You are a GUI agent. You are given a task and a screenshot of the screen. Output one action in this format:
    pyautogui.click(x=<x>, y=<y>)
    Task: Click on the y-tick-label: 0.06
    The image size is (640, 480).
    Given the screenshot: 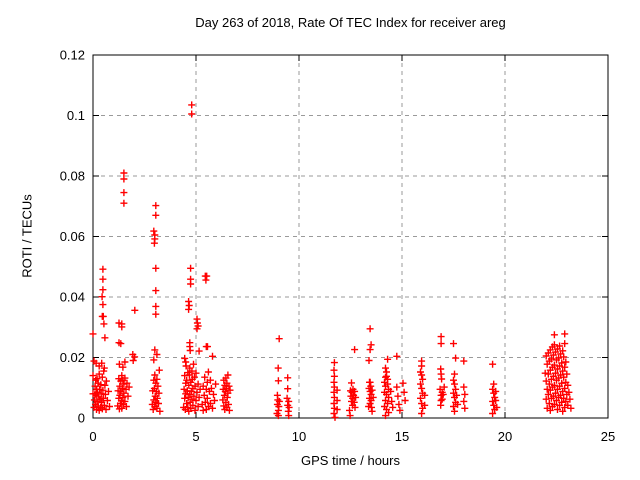 What is the action you would take?
    pyautogui.click(x=72, y=236)
    